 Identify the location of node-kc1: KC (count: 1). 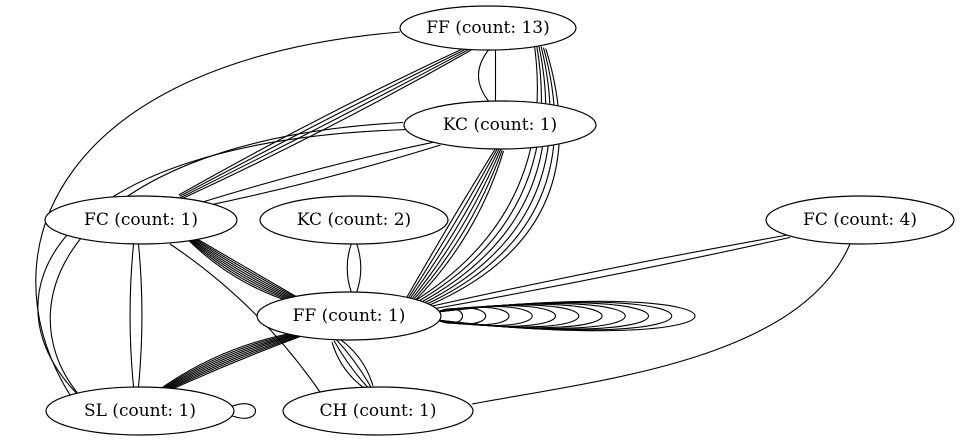
(500, 125).